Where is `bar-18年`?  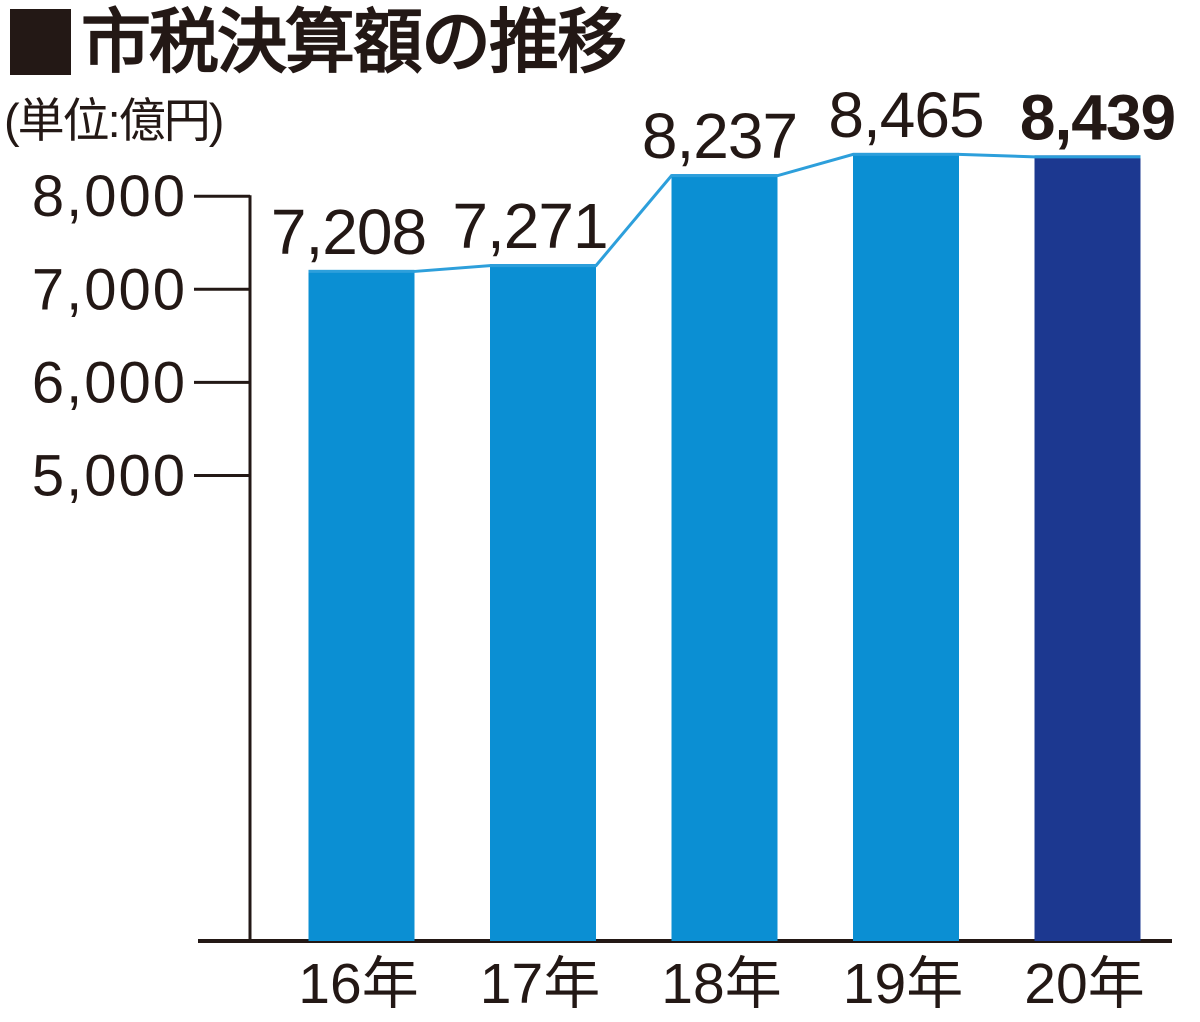
bar-18年 is located at coordinates (724, 557).